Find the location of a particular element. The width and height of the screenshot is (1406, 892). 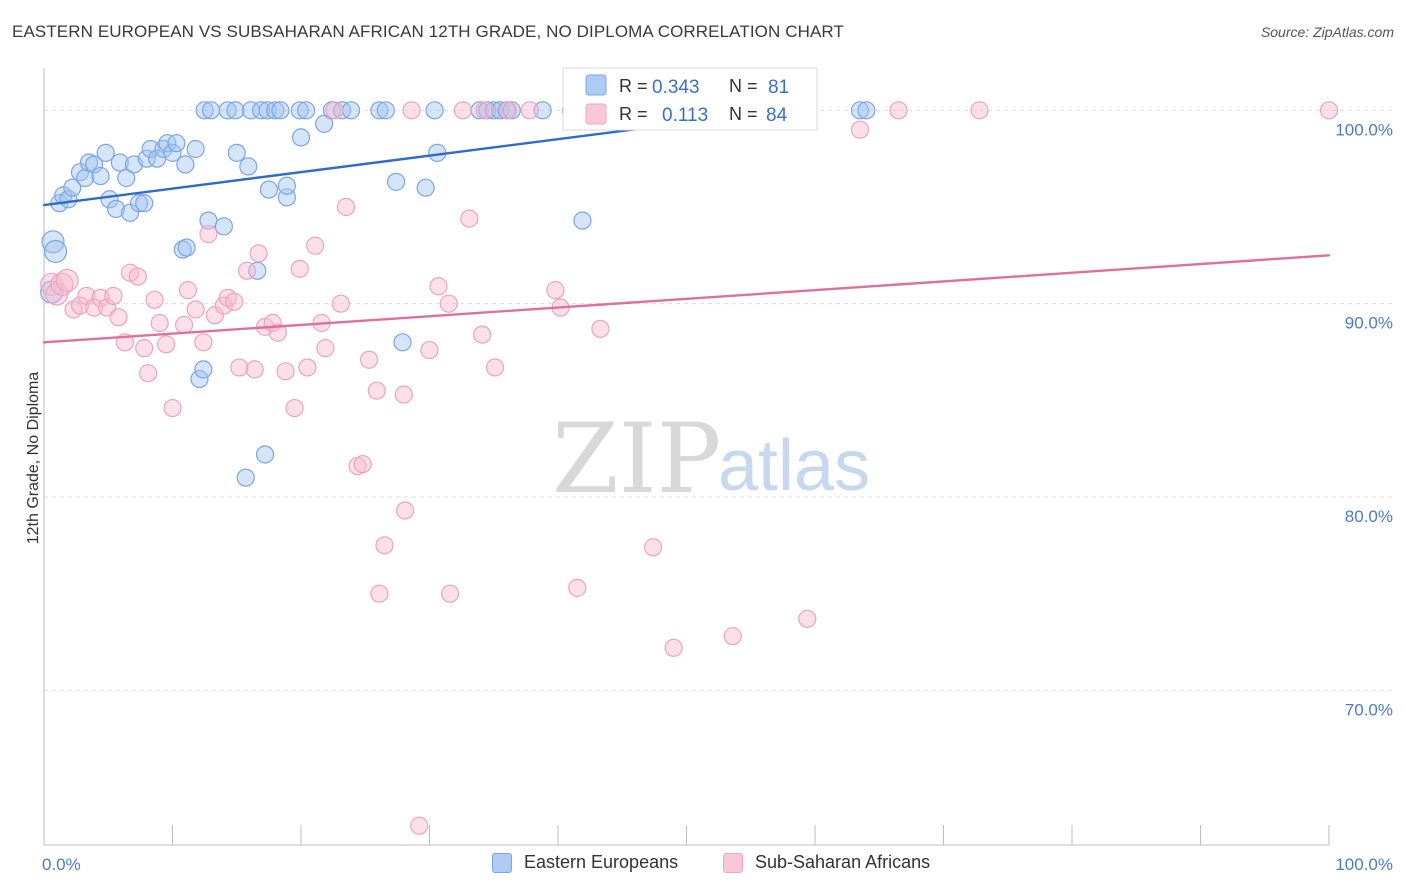

legend-item-eastern-europeans: Eastern Europeans is located at coordinates (585, 862).